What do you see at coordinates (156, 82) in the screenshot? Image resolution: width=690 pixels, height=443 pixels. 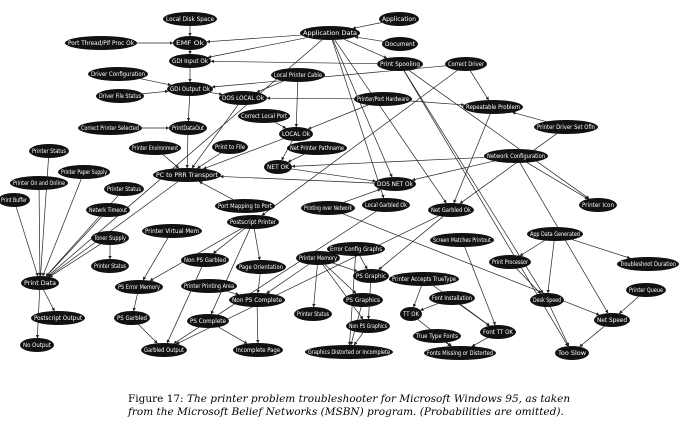 I see `edge-driver_configuration-to-gdi_output_ok` at bounding box center [156, 82].